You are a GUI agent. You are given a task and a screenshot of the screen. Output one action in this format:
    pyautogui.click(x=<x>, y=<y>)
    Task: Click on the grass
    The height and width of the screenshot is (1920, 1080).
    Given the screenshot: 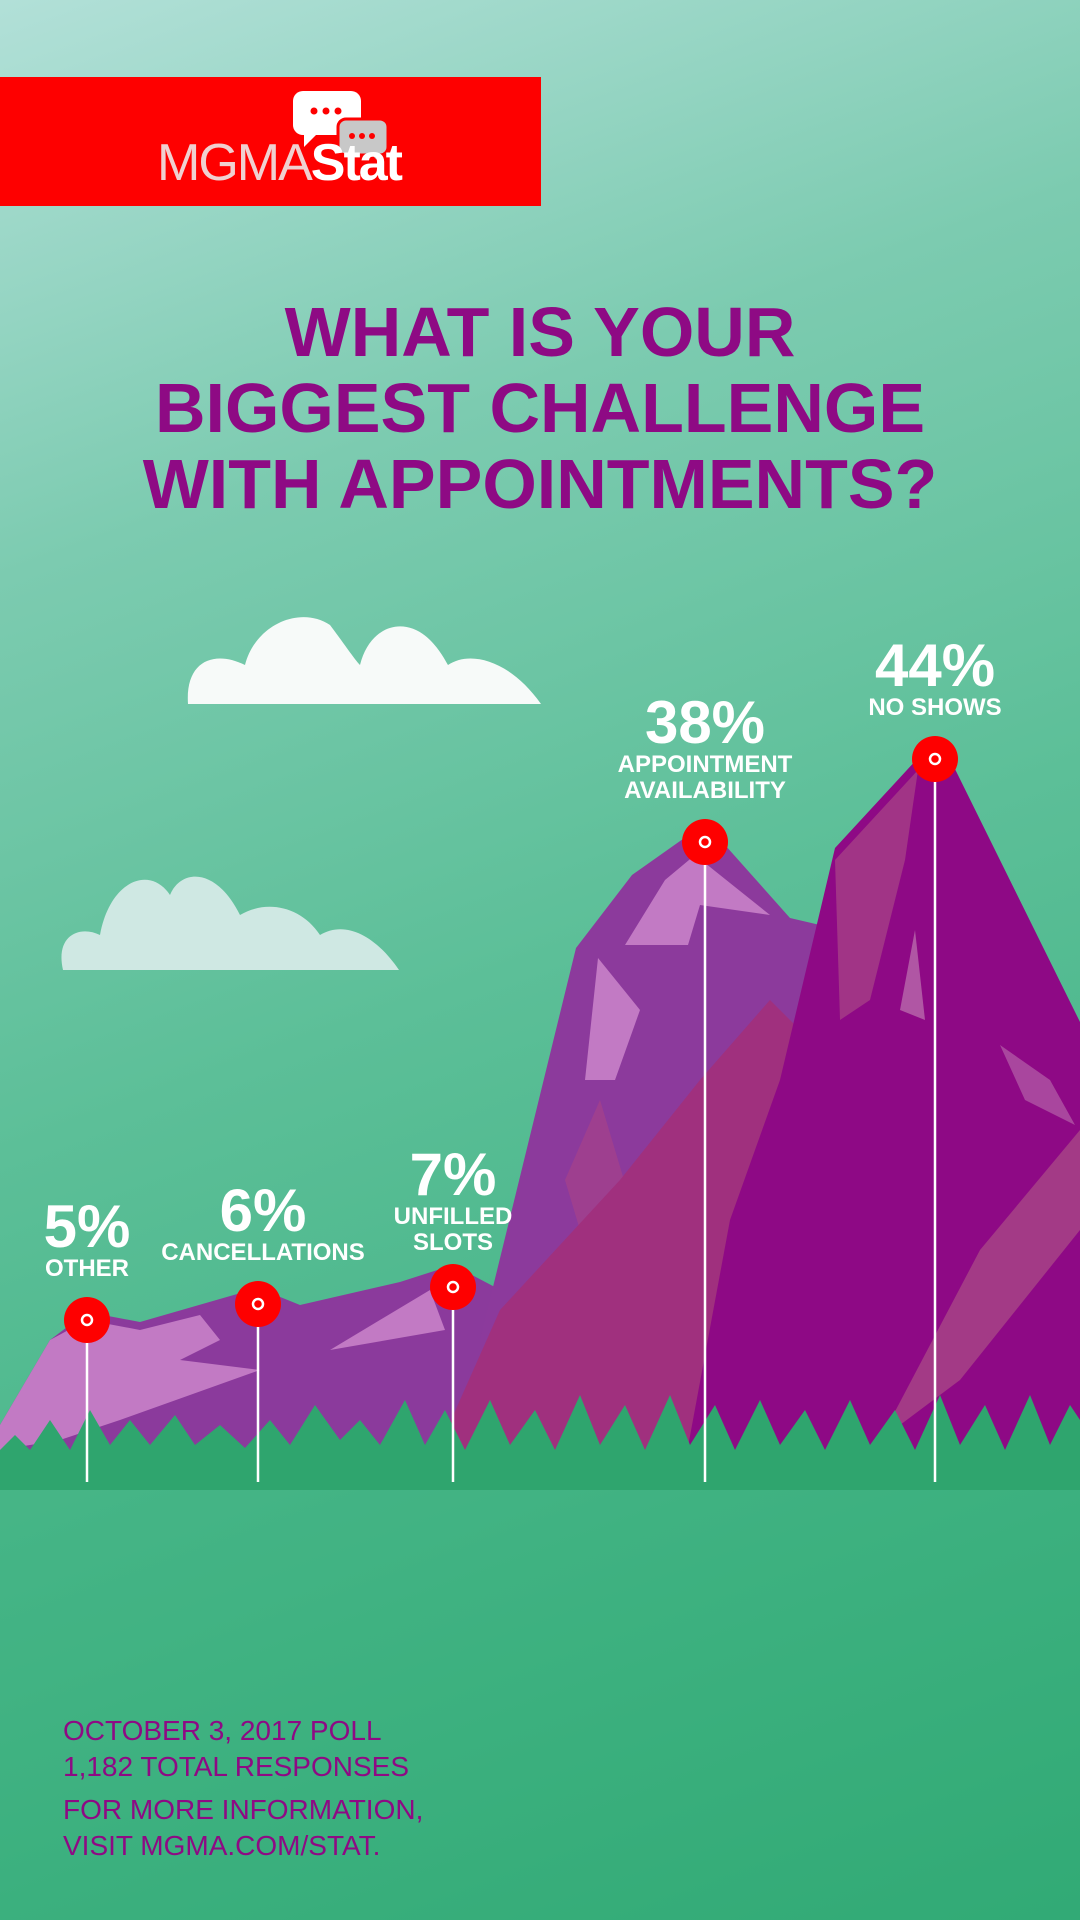 What is the action you would take?
    pyautogui.click(x=540, y=1442)
    